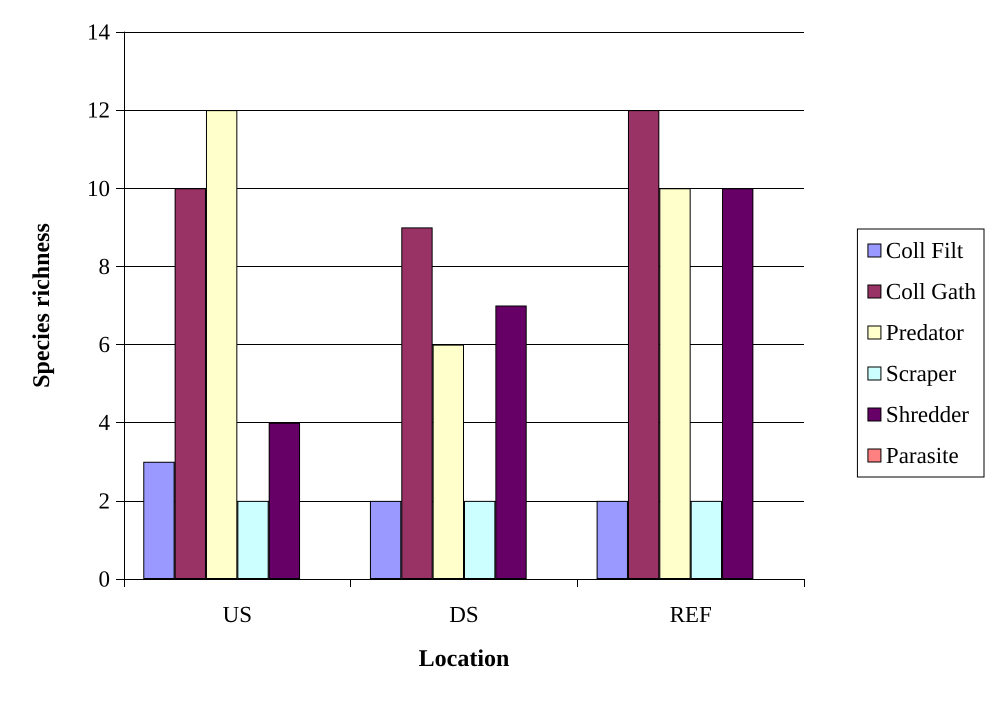 The height and width of the screenshot is (708, 996). I want to click on x-axis-title: Location, so click(464, 659).